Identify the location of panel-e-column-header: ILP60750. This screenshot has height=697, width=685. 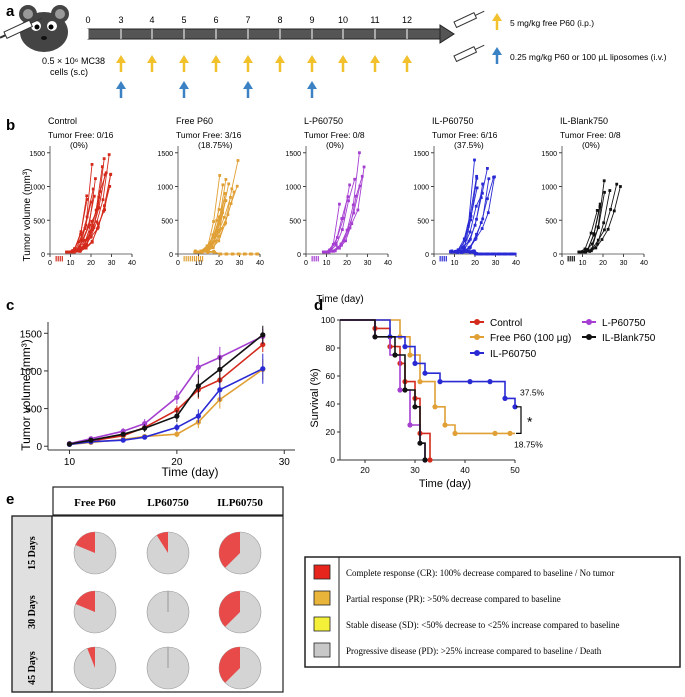
(240, 503).